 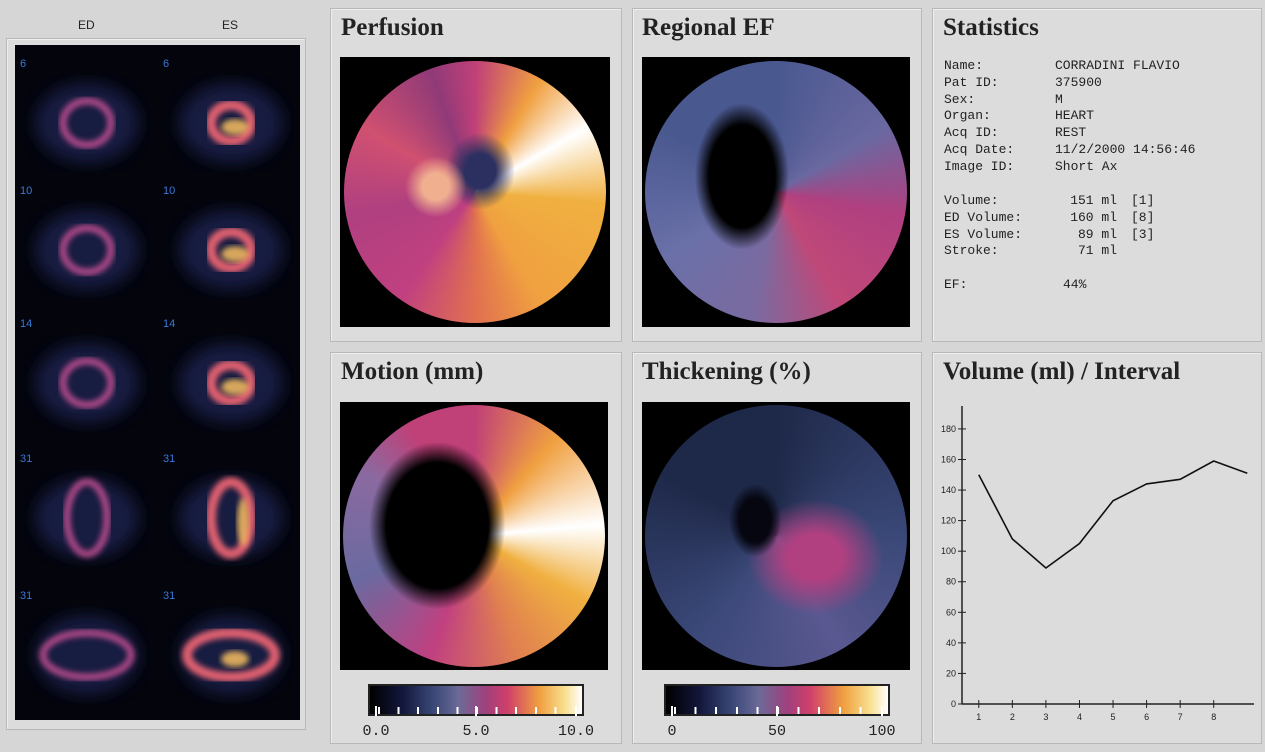 I want to click on stat-value: 11/2/2000 14:56:46, so click(x=1125, y=149).